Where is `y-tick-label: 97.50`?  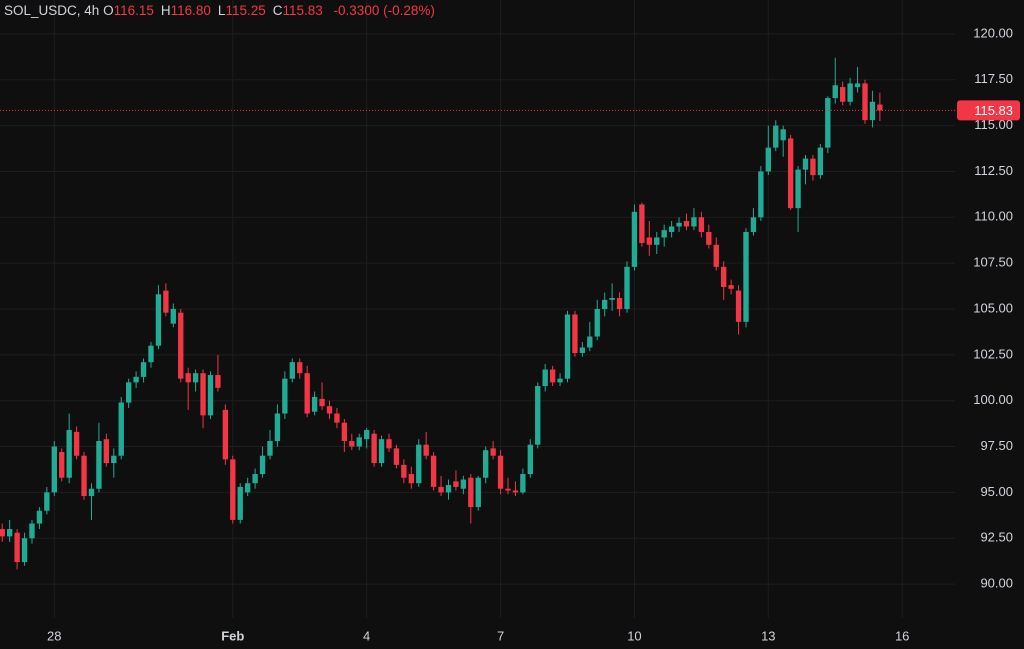 y-tick-label: 97.50 is located at coordinates (996, 445).